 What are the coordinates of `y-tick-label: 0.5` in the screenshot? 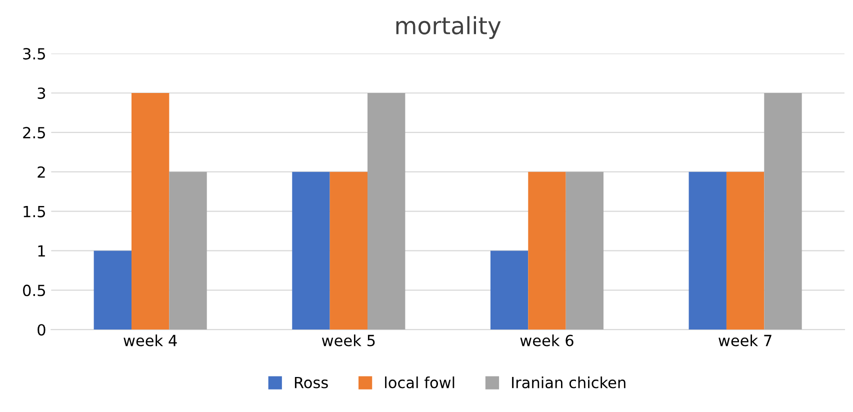 It's located at (34, 290).